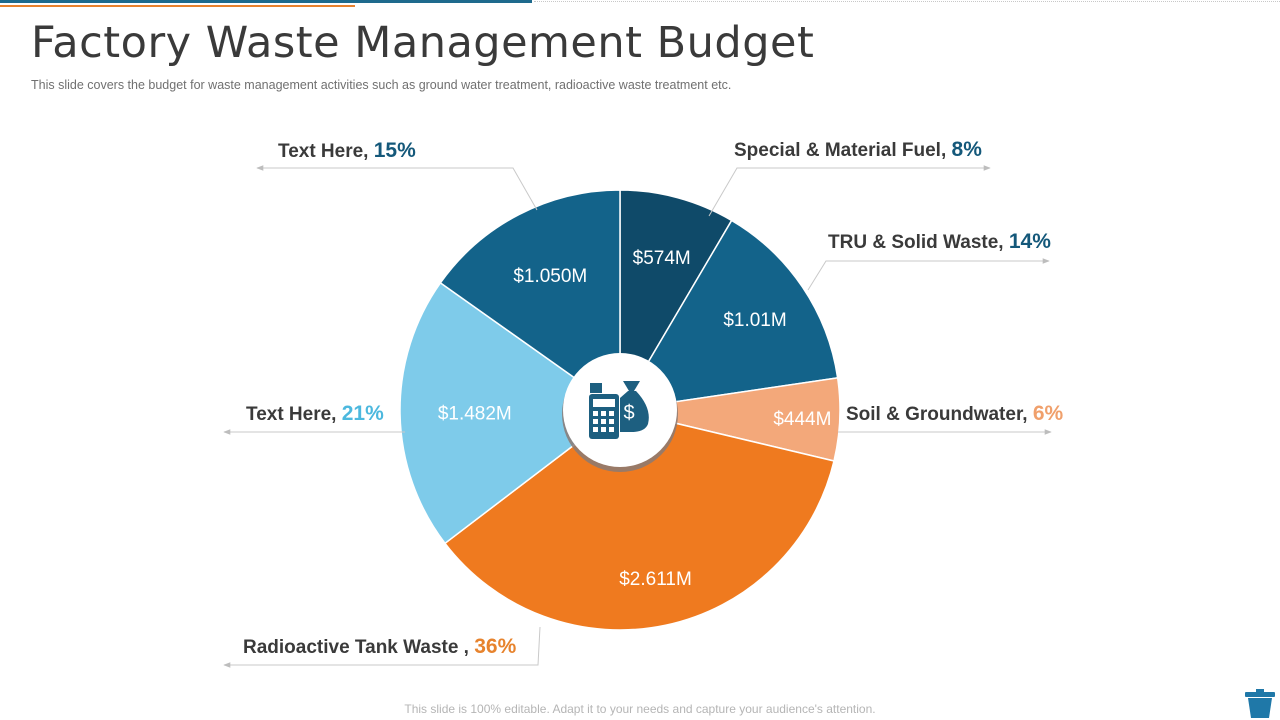  I want to click on slice-value-label: $1.482M, so click(475, 414).